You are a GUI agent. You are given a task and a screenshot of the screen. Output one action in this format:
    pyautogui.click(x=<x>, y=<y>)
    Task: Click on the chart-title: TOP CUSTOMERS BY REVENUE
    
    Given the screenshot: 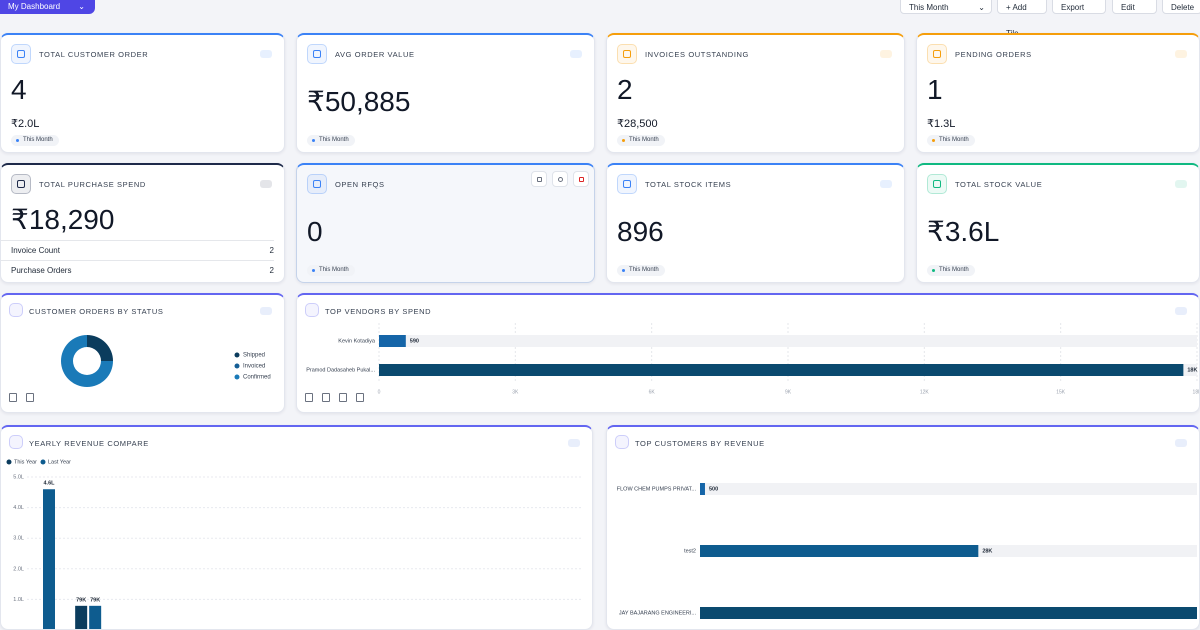 What is the action you would take?
    pyautogui.click(x=700, y=443)
    